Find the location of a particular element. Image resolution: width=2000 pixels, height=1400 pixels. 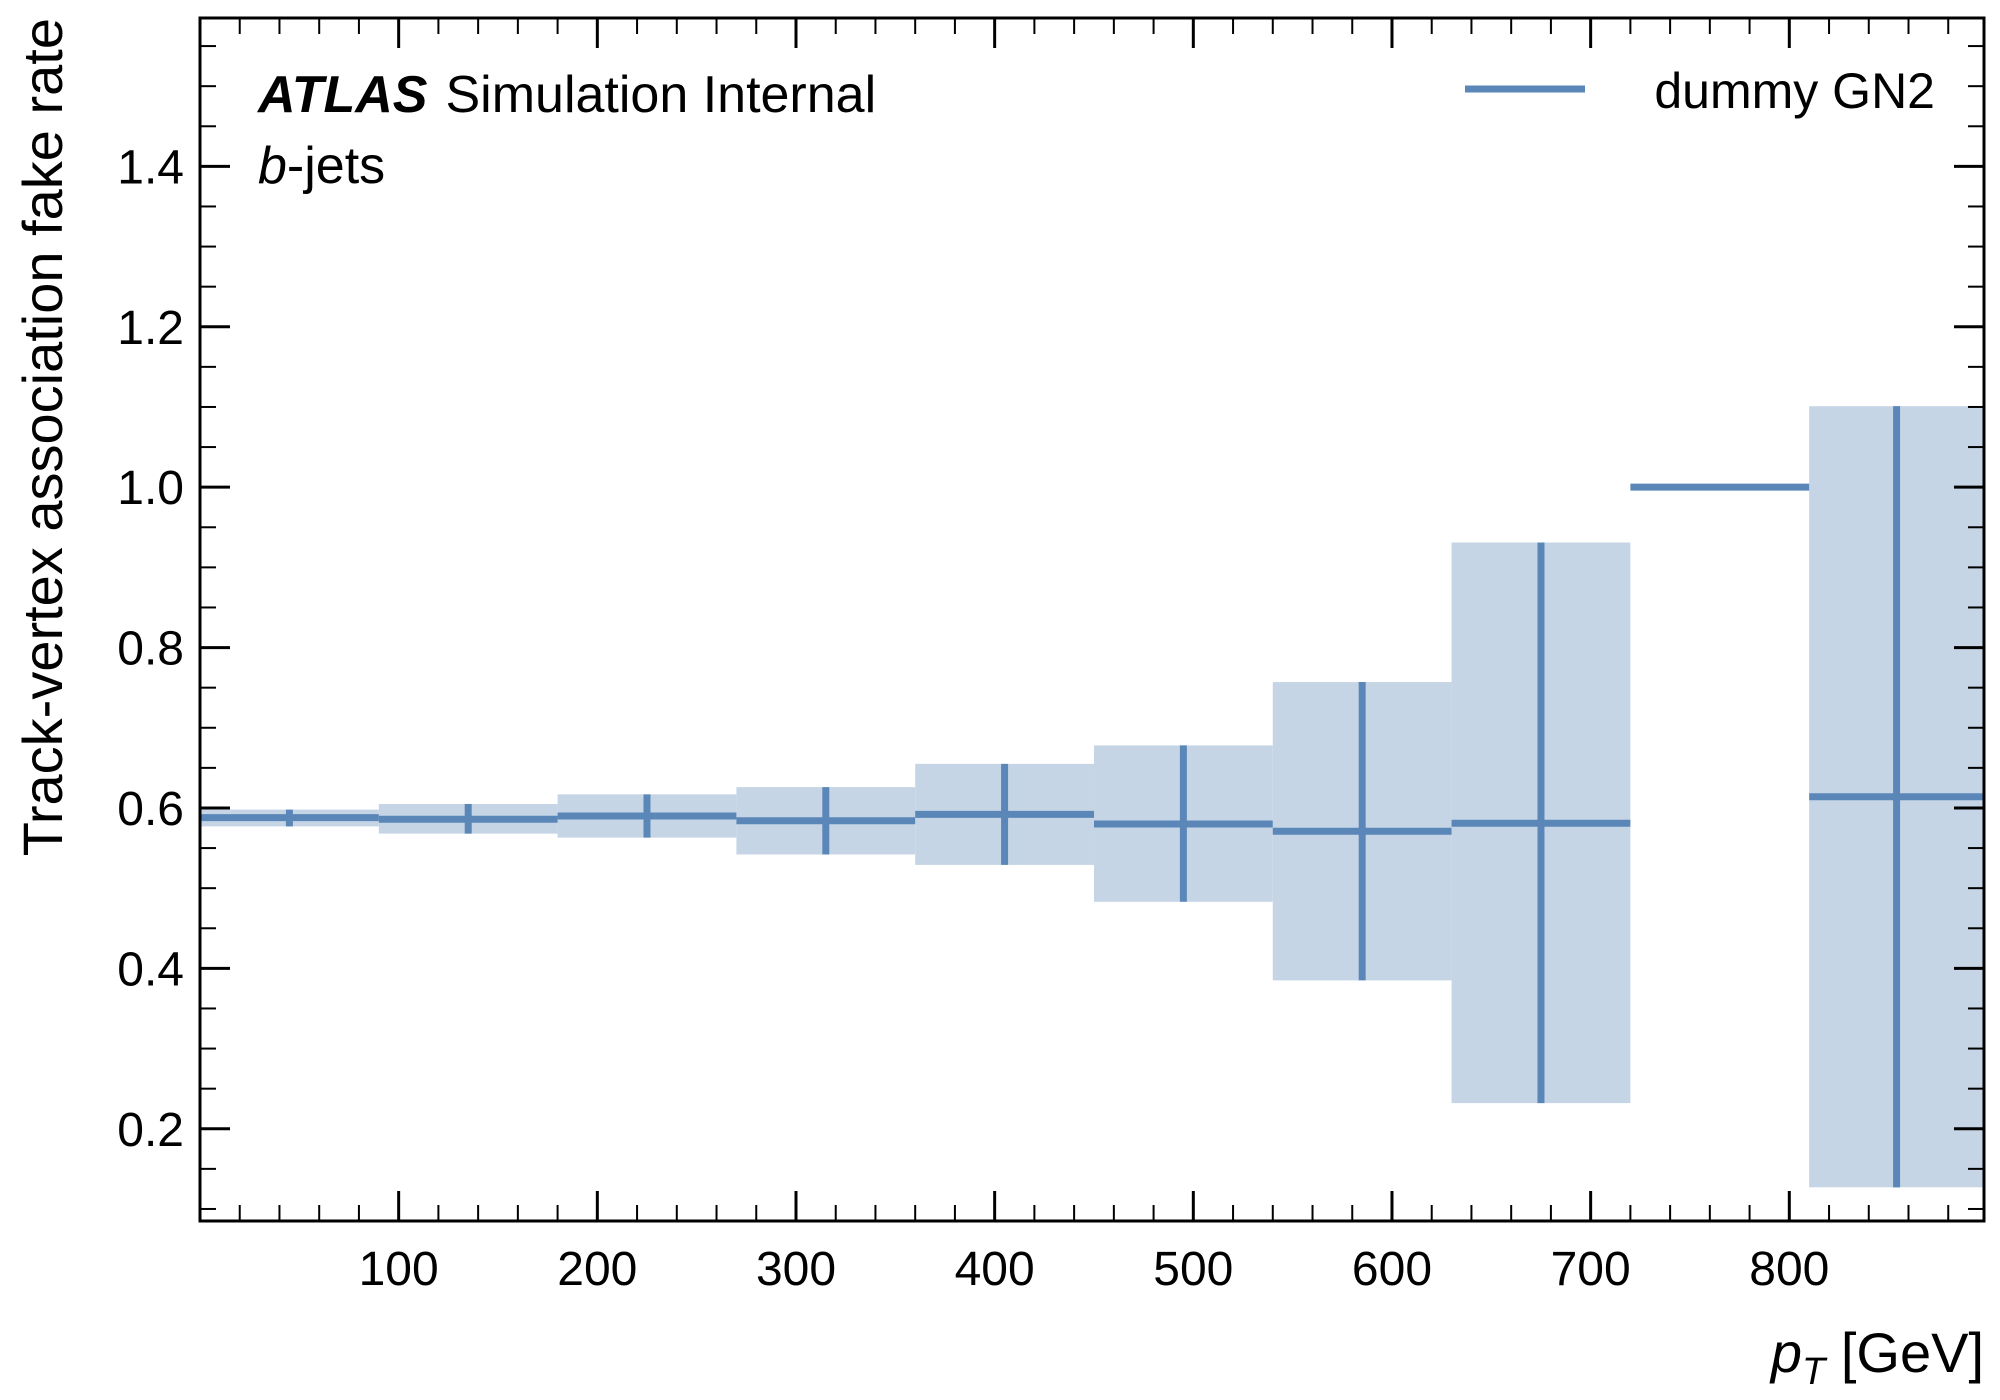

selection-label: b-jets is located at coordinates (321, 166).